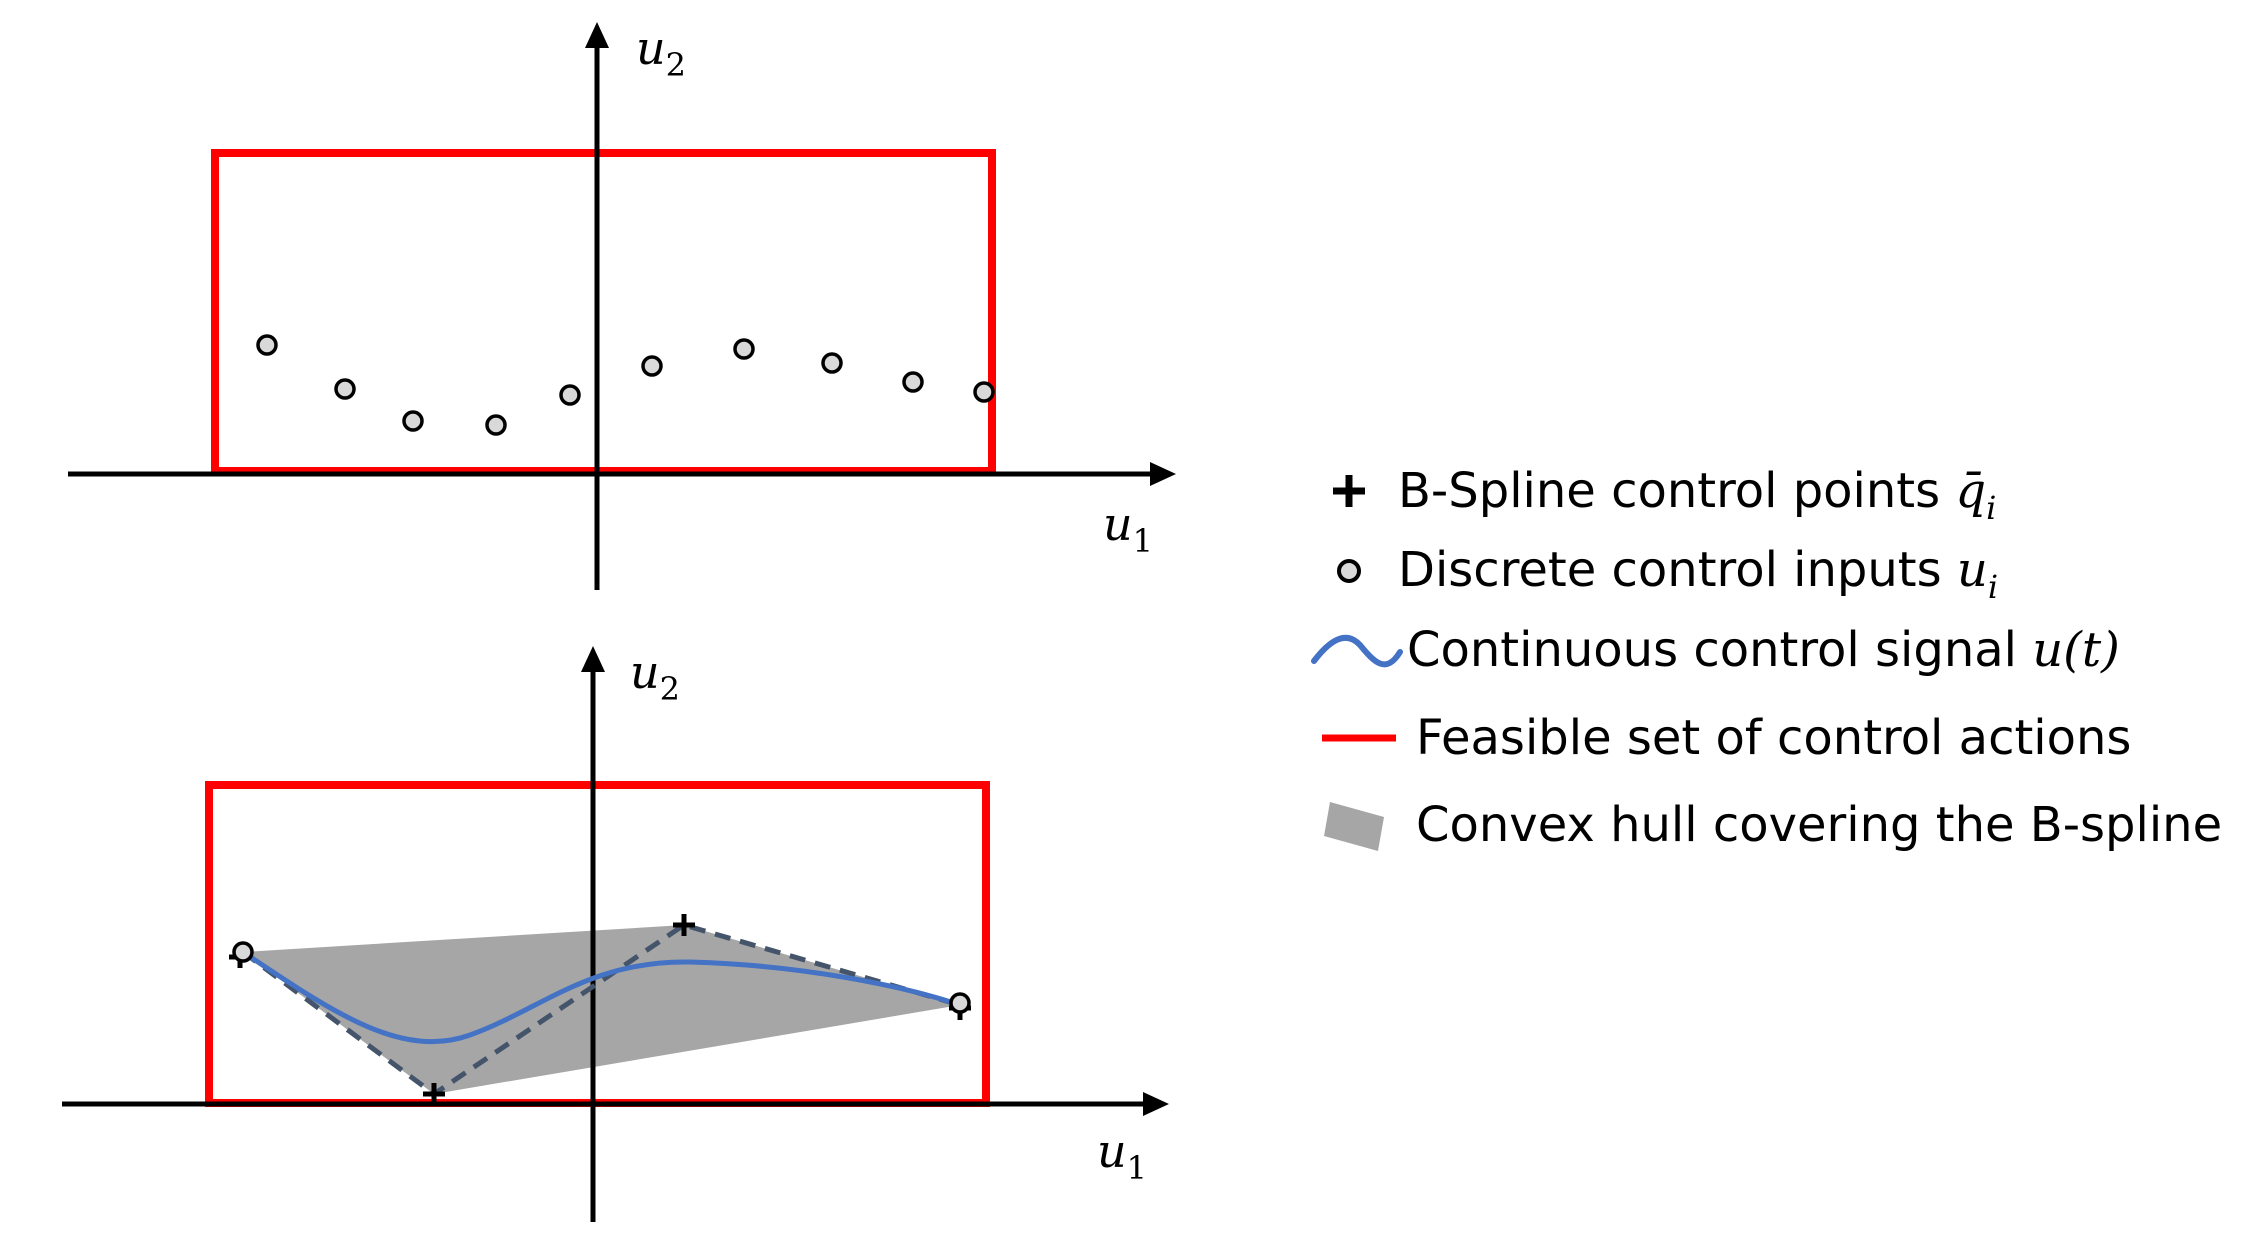 The width and height of the screenshot is (2254, 1242). What do you see at coordinates (1128, 528) in the screenshot?
I see `top-x-axis-label: u1` at bounding box center [1128, 528].